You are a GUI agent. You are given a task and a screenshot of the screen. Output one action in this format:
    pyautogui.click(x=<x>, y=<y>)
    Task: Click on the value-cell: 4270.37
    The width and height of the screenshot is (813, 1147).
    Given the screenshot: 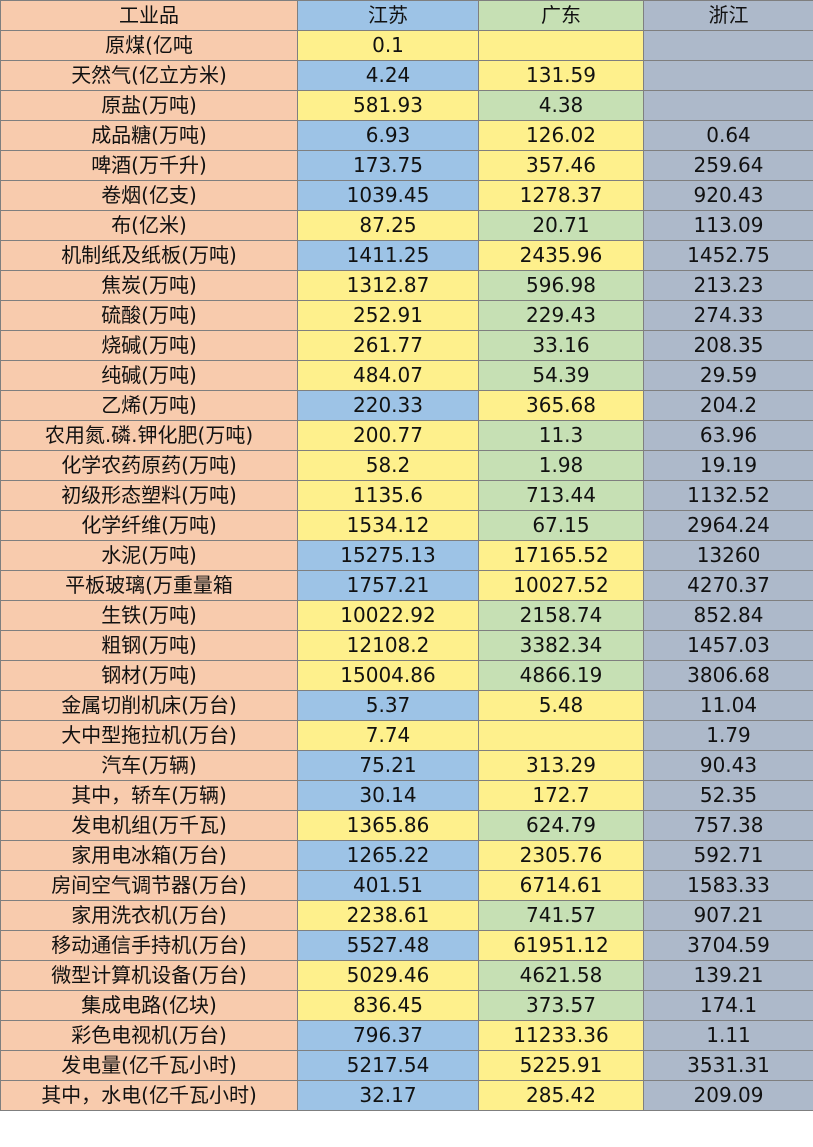 What is the action you would take?
    pyautogui.click(x=728, y=585)
    